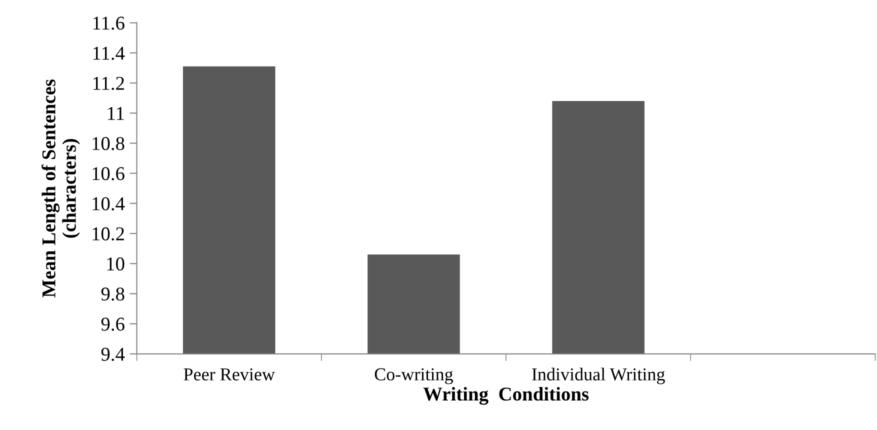 The image size is (877, 430). What do you see at coordinates (108, 23) in the screenshot?
I see `y-tick-label: 11.6` at bounding box center [108, 23].